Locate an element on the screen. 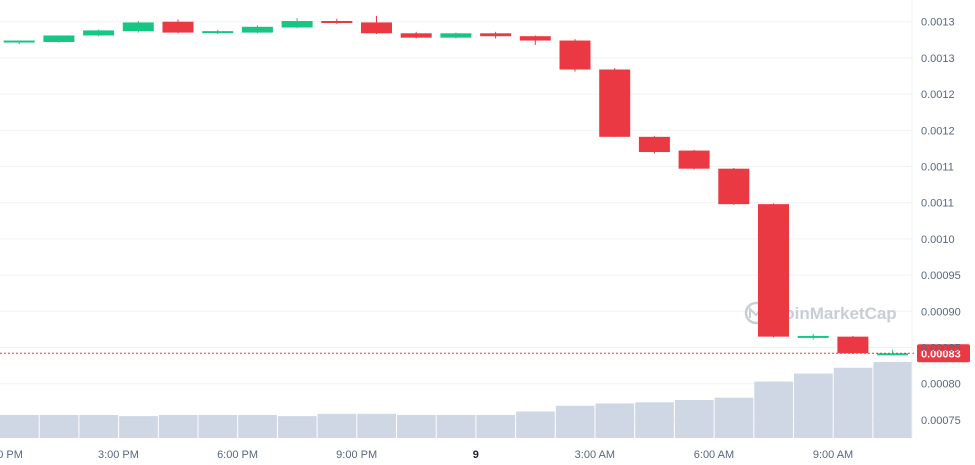  x-tick-label: 9:00 AM is located at coordinates (833, 455).